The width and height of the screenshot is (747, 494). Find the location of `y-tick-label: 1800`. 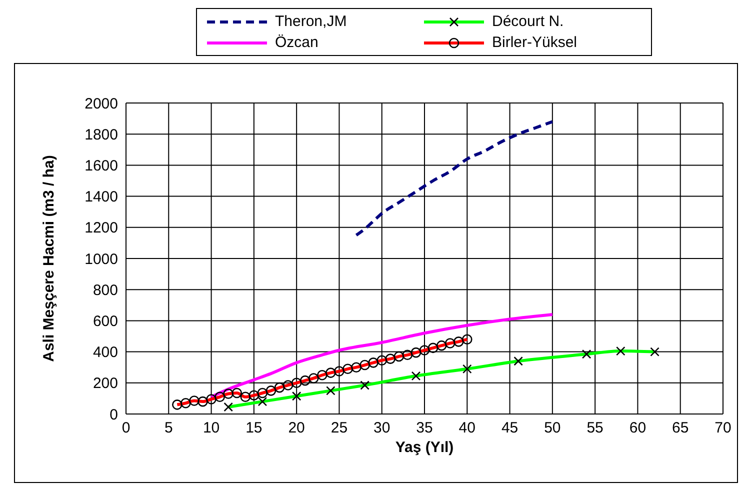

y-tick-label: 1800 is located at coordinates (101, 135).